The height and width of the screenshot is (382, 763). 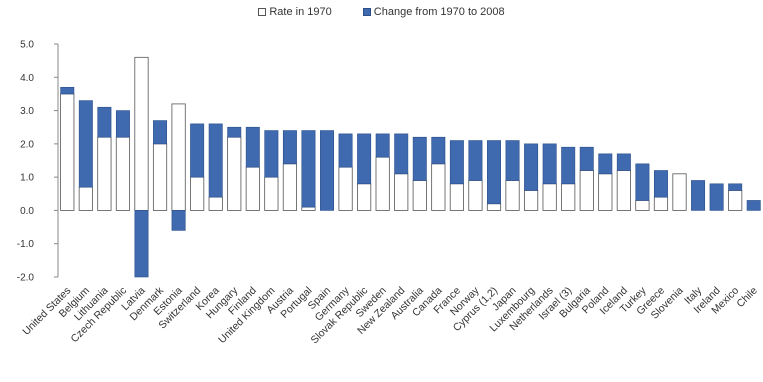 I want to click on y-tick-label: 5.0, so click(x=27, y=45).